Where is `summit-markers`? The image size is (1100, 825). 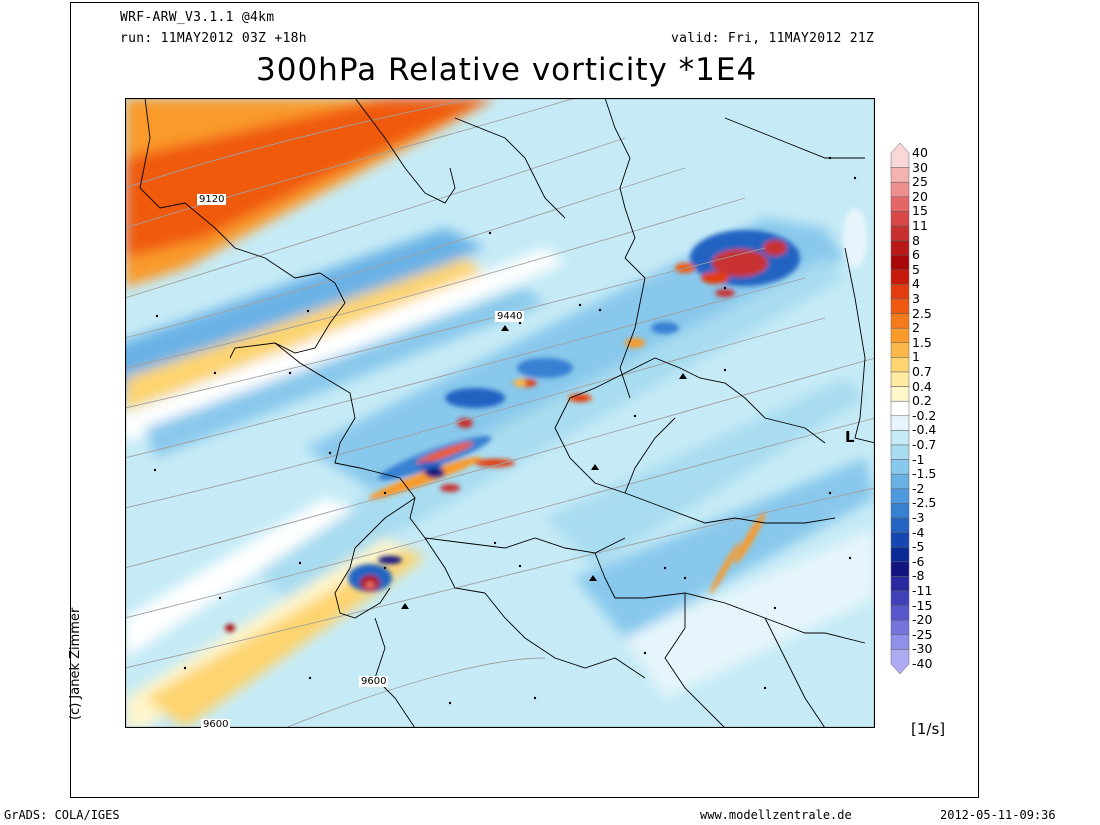
summit-markers is located at coordinates (544, 467).